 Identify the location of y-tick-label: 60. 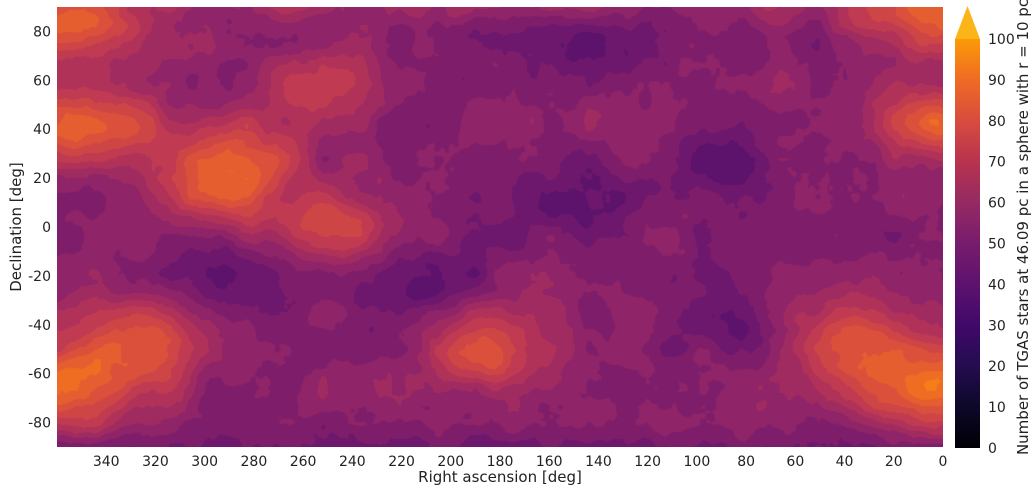
(42, 81).